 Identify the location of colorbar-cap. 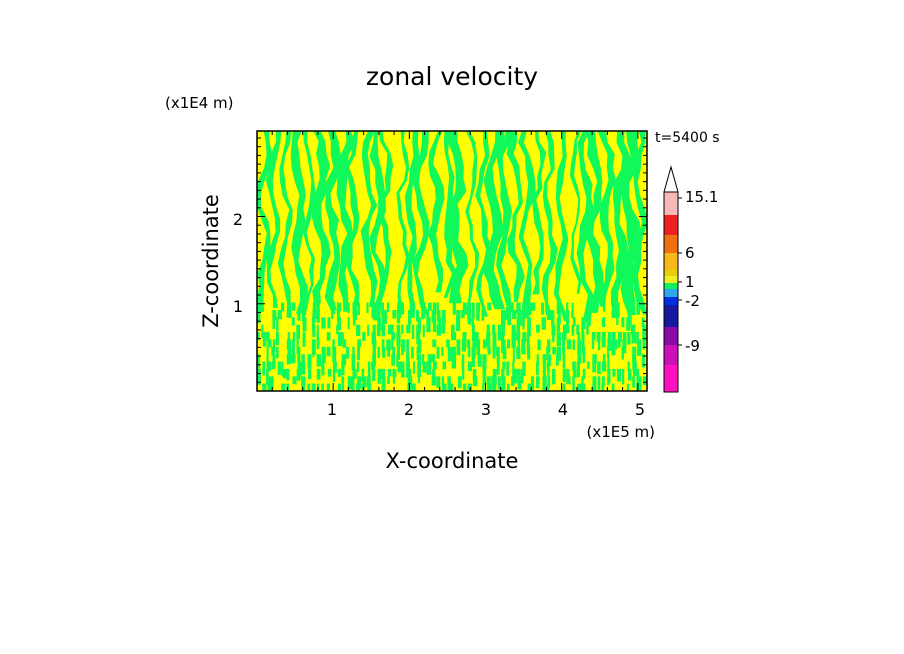
(671, 179).